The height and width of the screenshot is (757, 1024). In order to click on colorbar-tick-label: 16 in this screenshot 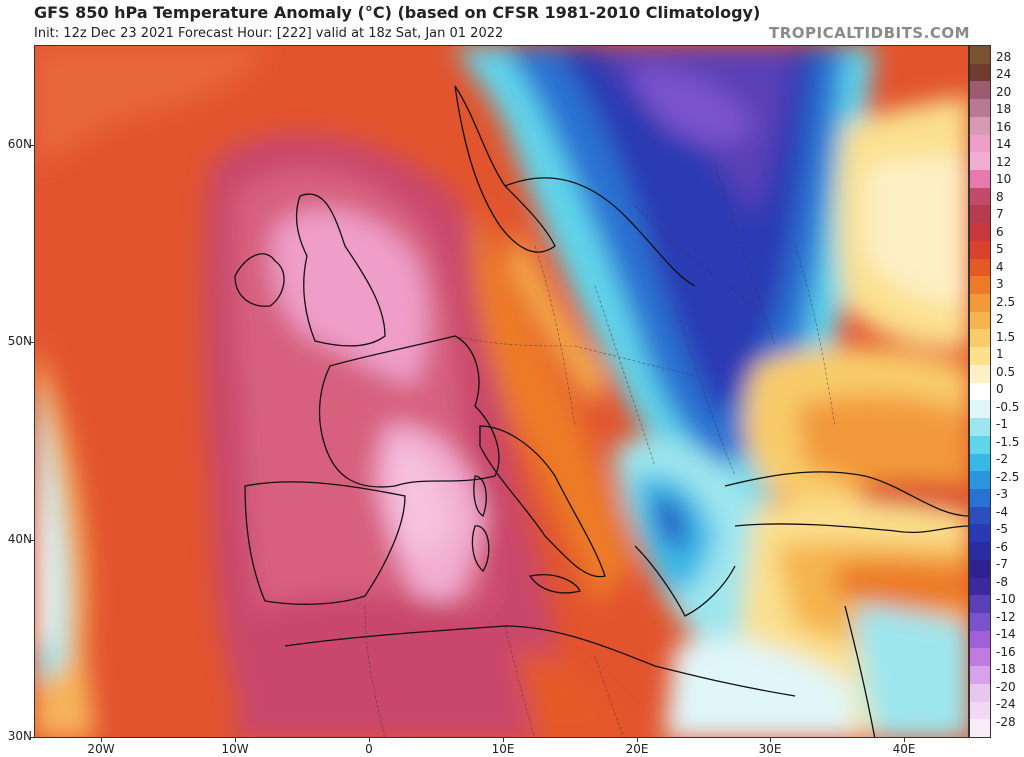, I will do `click(1004, 126)`.